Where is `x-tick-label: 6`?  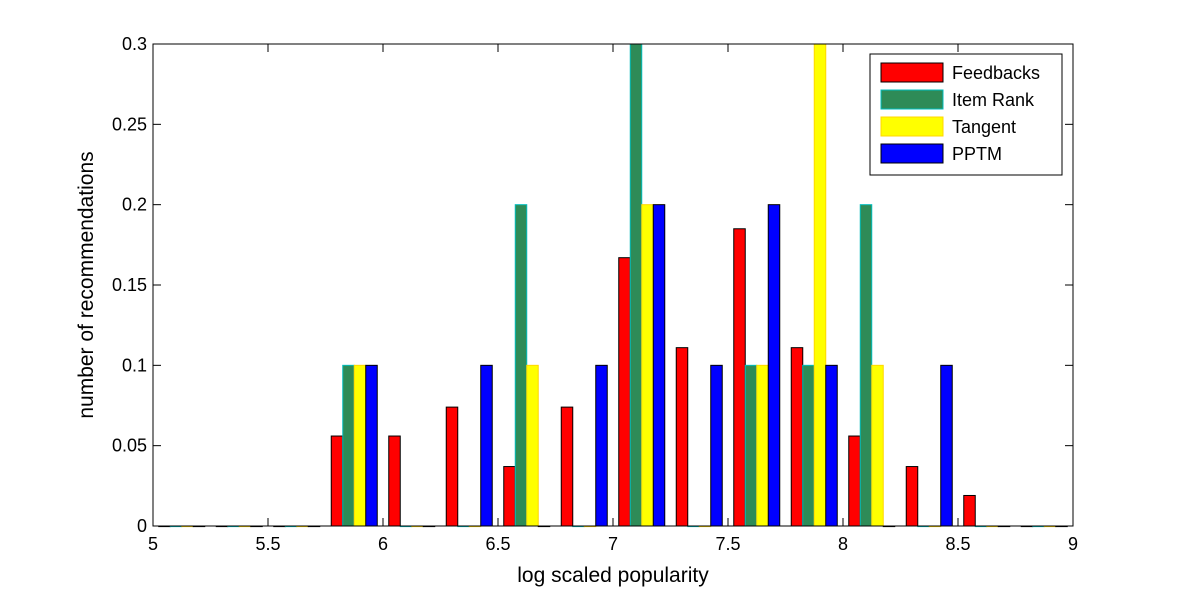 x-tick-label: 6 is located at coordinates (383, 544).